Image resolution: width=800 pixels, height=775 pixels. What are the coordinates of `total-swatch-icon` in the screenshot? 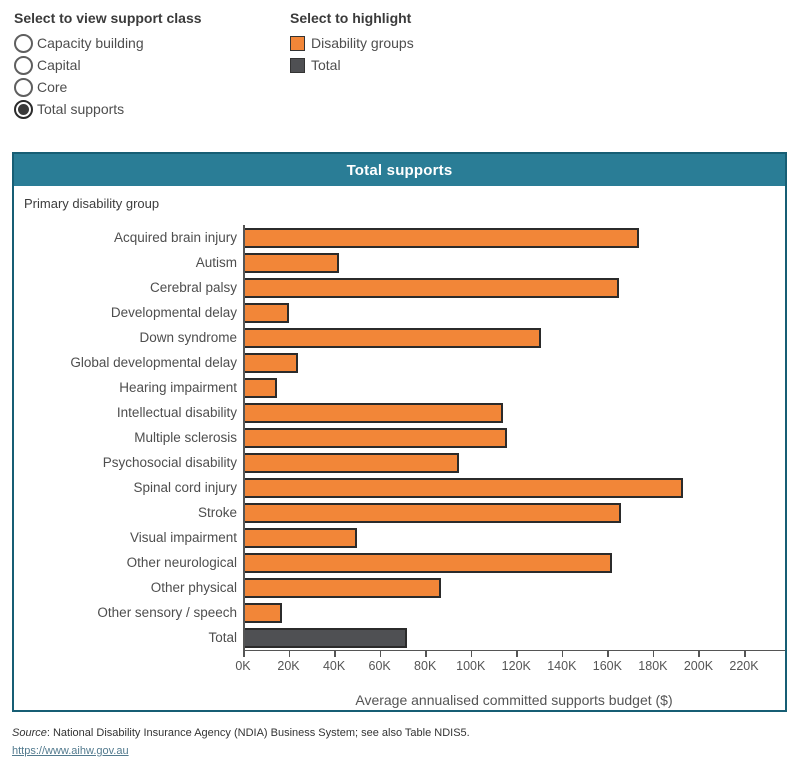 It's located at (297, 65).